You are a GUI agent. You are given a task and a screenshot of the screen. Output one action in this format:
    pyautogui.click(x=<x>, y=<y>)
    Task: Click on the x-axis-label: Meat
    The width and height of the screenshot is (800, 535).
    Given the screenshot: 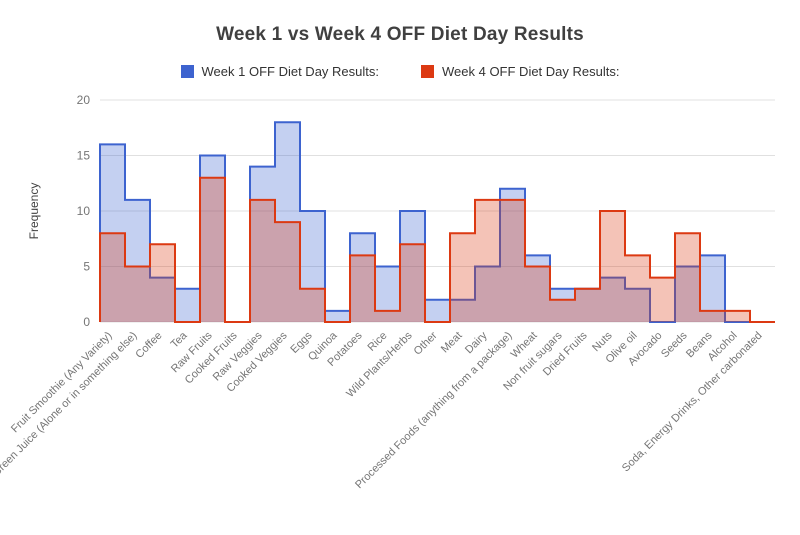 What is the action you would take?
    pyautogui.click(x=452, y=343)
    